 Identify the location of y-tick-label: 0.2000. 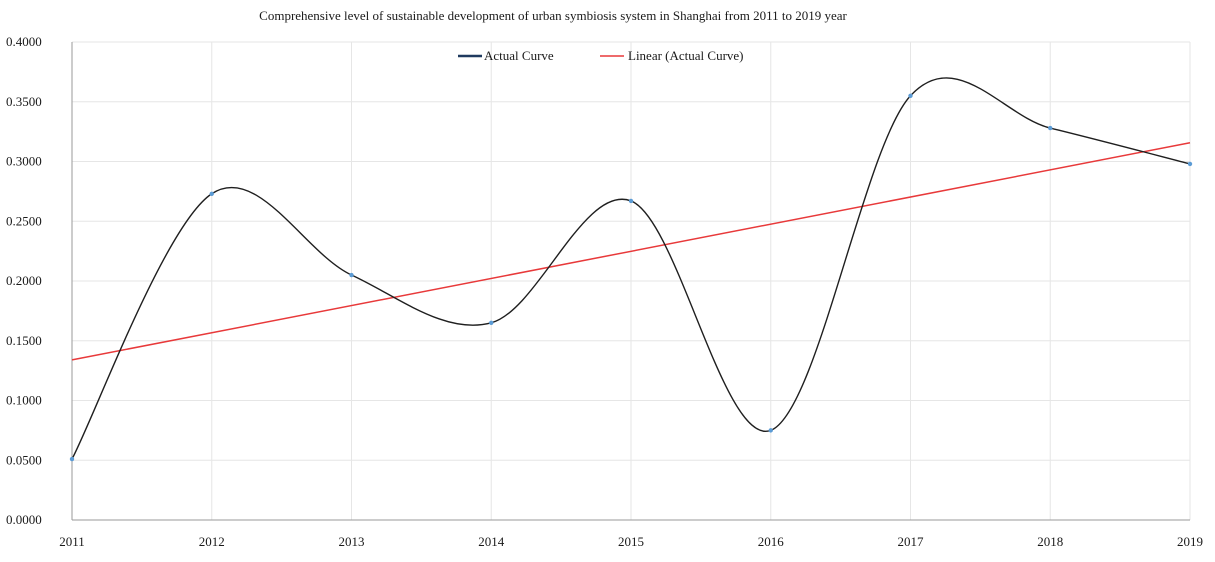
(24, 280).